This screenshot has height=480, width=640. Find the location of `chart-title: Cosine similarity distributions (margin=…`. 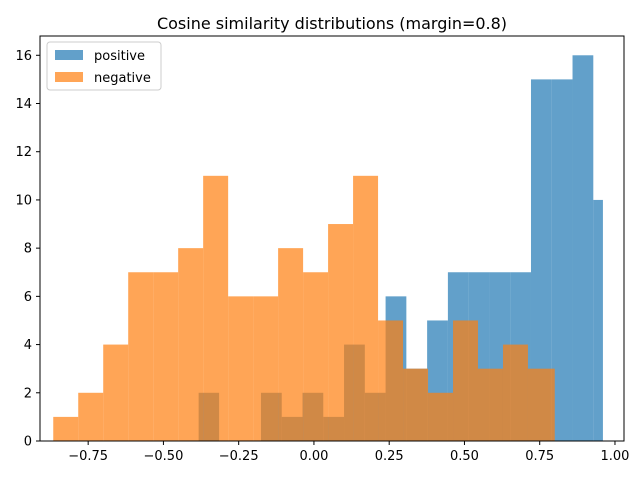

chart-title: Cosine similarity distributions (margin=… is located at coordinates (332, 23).